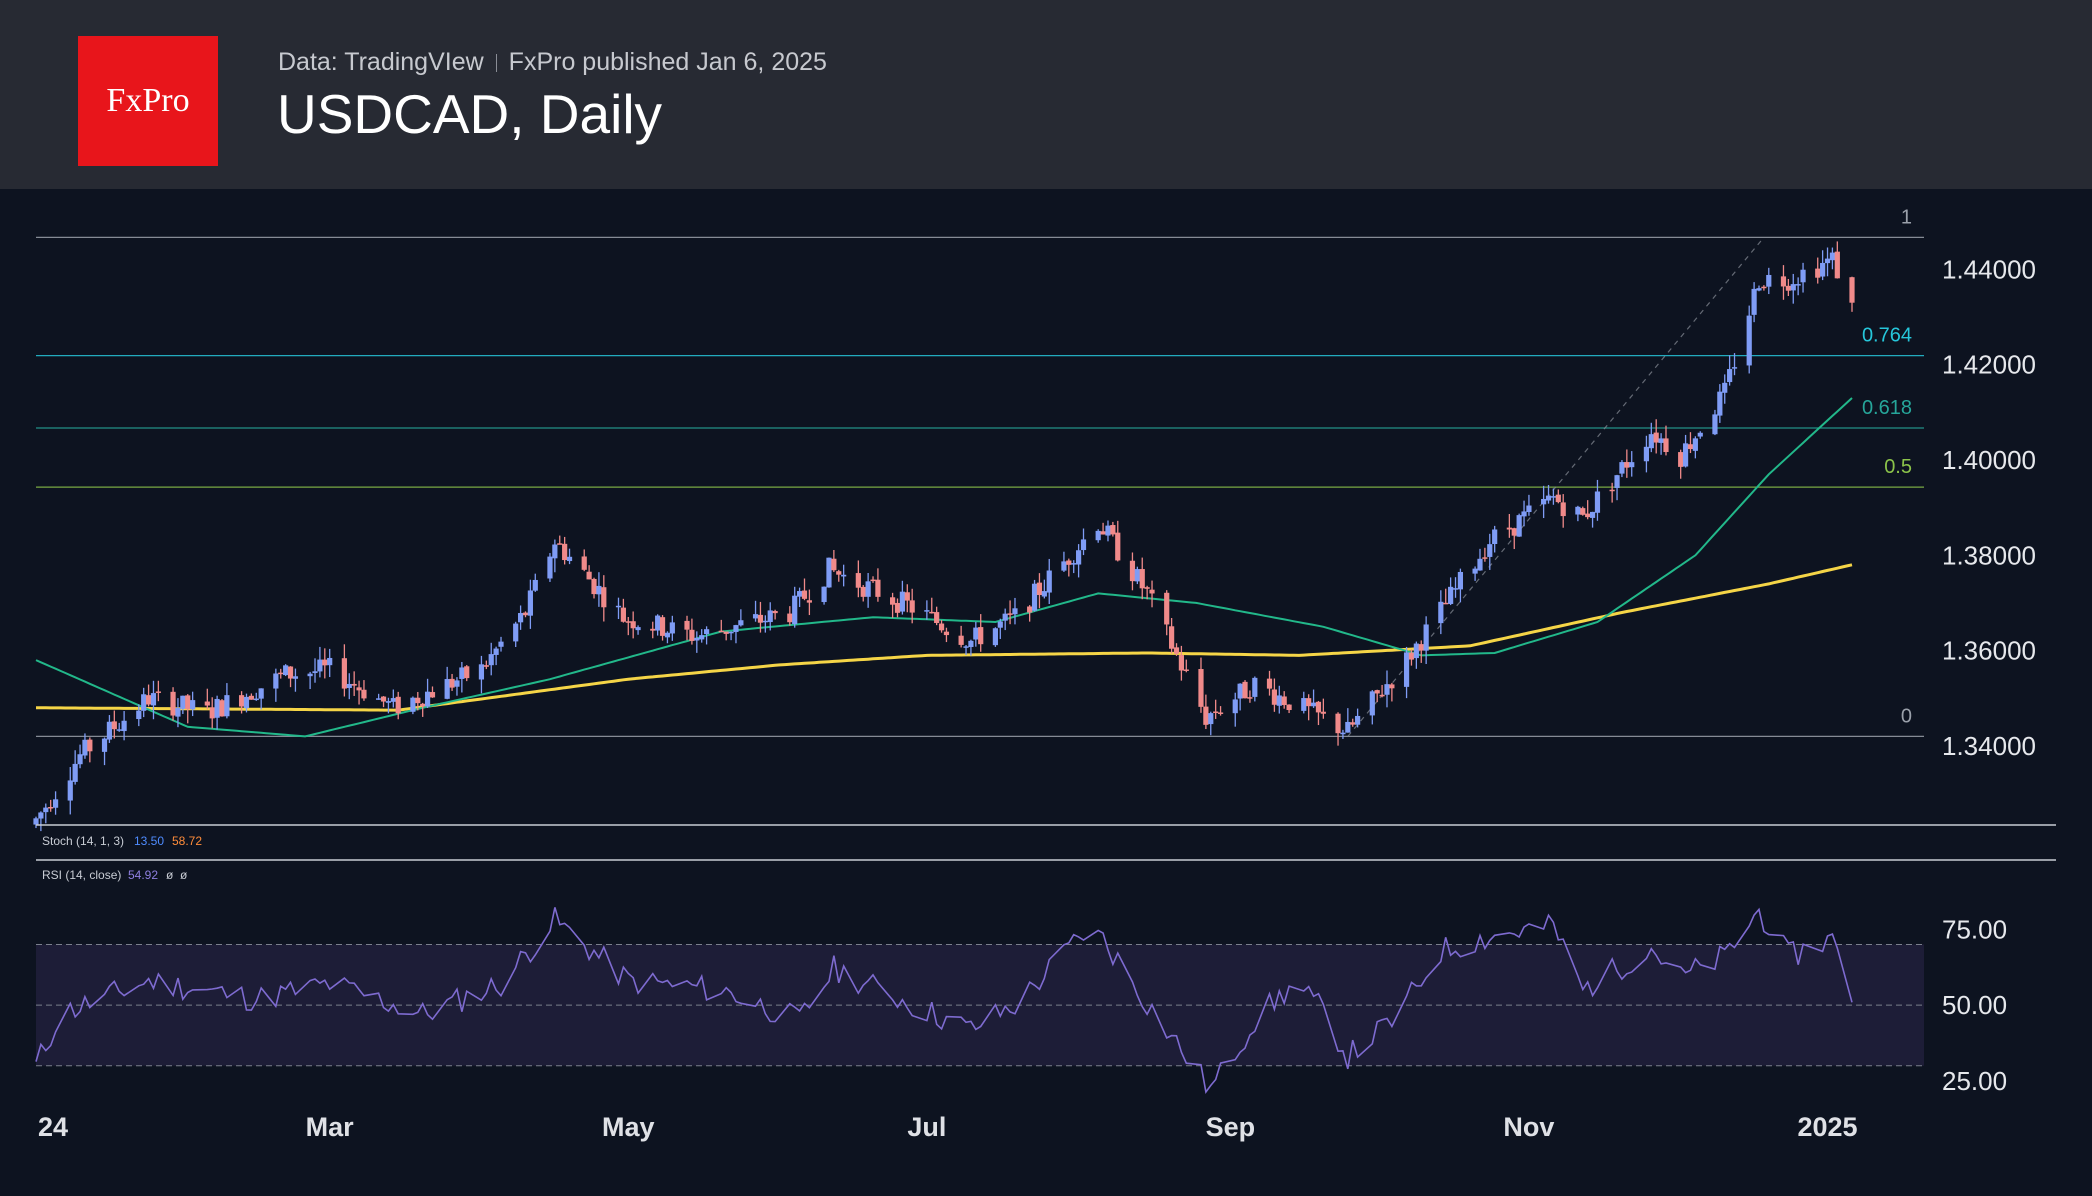 The width and height of the screenshot is (2092, 1196). I want to click on time-tick-label: Jul, so click(926, 1127).